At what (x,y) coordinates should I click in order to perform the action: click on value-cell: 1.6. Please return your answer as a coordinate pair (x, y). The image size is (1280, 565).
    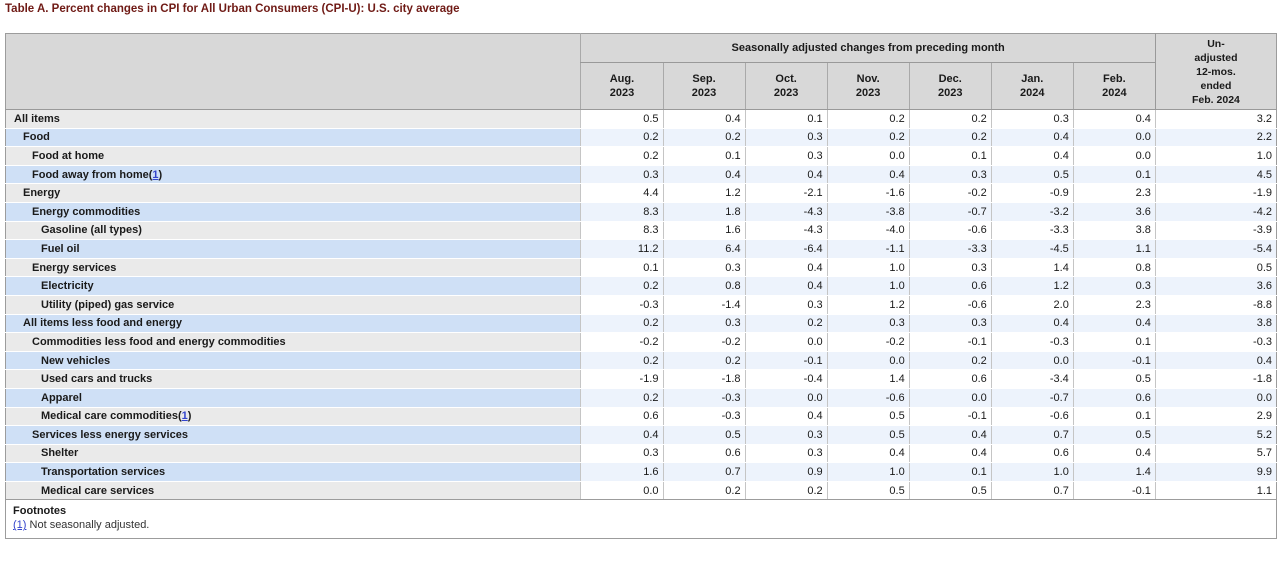
    Looking at the image, I should click on (704, 231).